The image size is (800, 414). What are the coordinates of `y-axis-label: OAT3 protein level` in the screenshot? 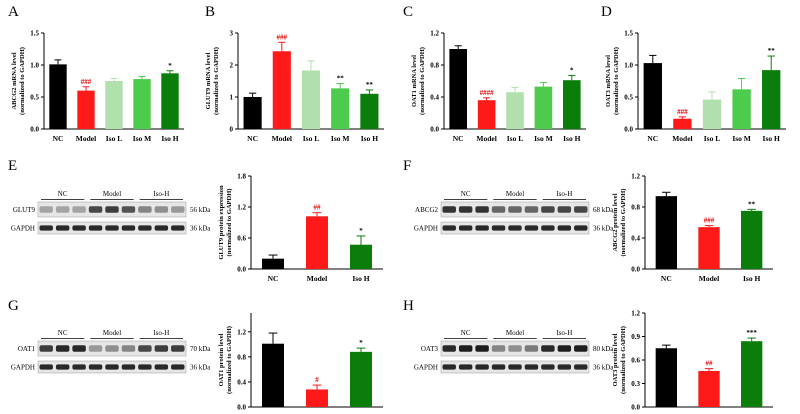 It's located at (615, 359).